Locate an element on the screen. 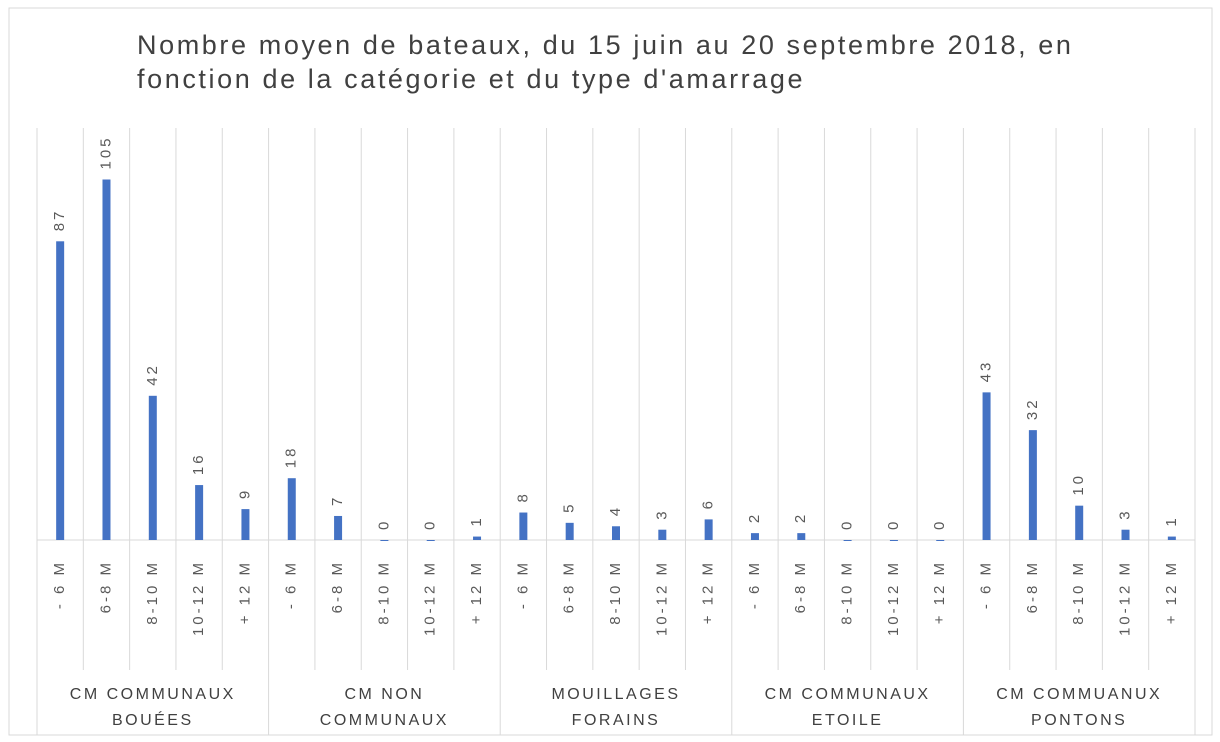 The width and height of the screenshot is (1220, 742). data-label: 9 is located at coordinates (244, 493).